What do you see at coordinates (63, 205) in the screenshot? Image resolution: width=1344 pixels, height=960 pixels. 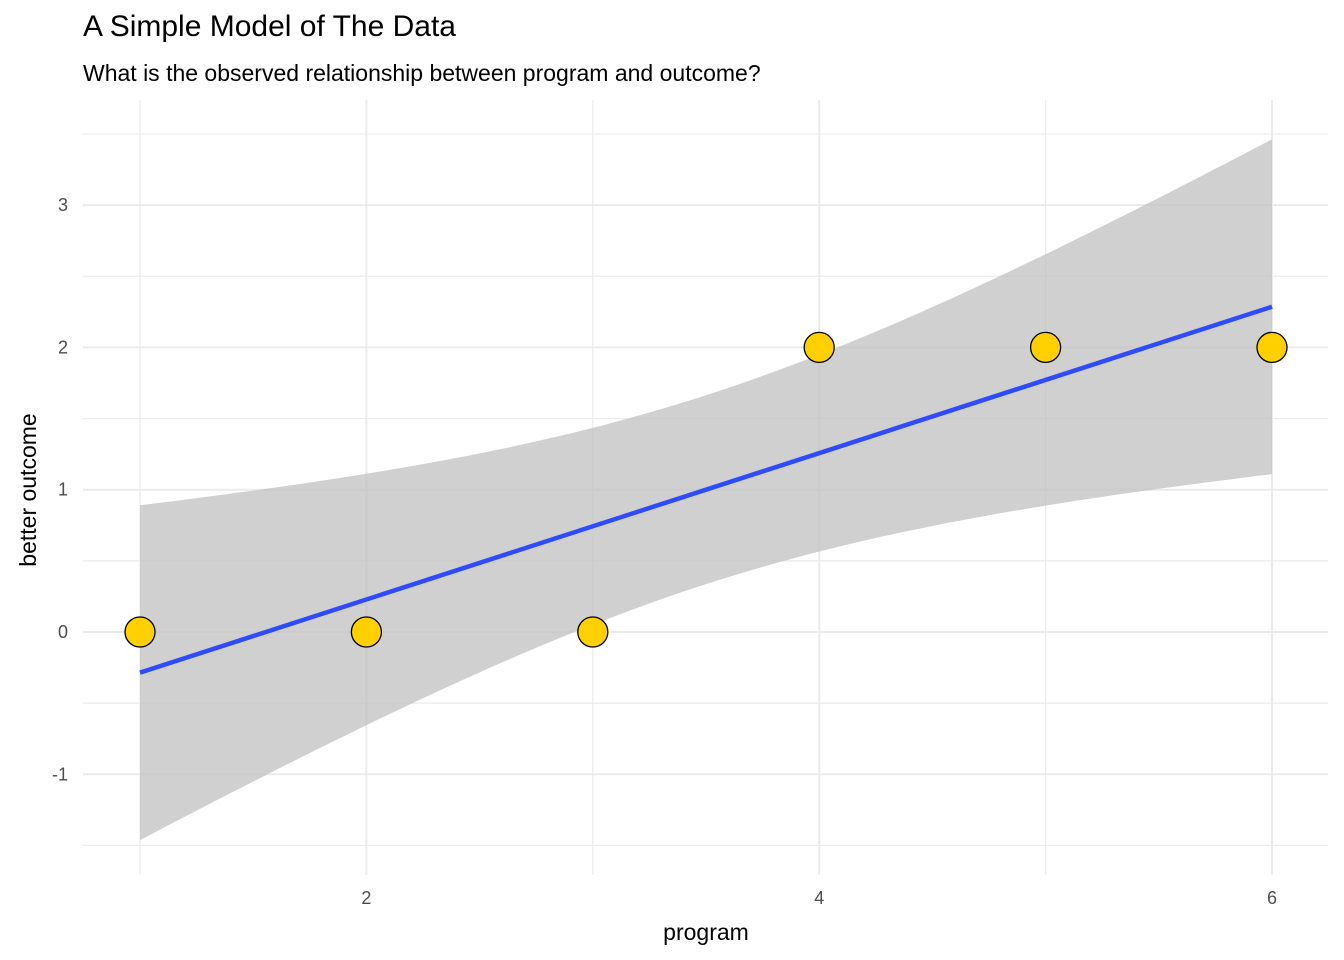 I see `y-tick-label: 3` at bounding box center [63, 205].